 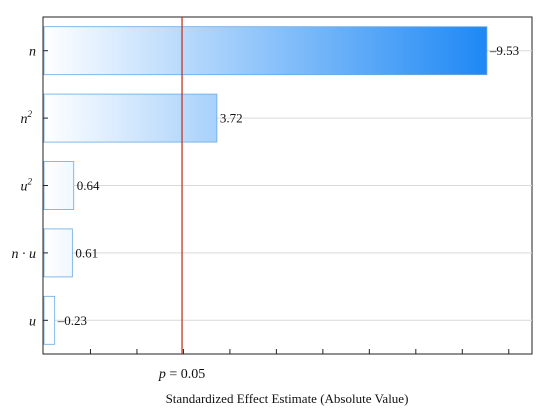 What do you see at coordinates (24, 254) in the screenshot?
I see `y-tick-label-row-4: n · u` at bounding box center [24, 254].